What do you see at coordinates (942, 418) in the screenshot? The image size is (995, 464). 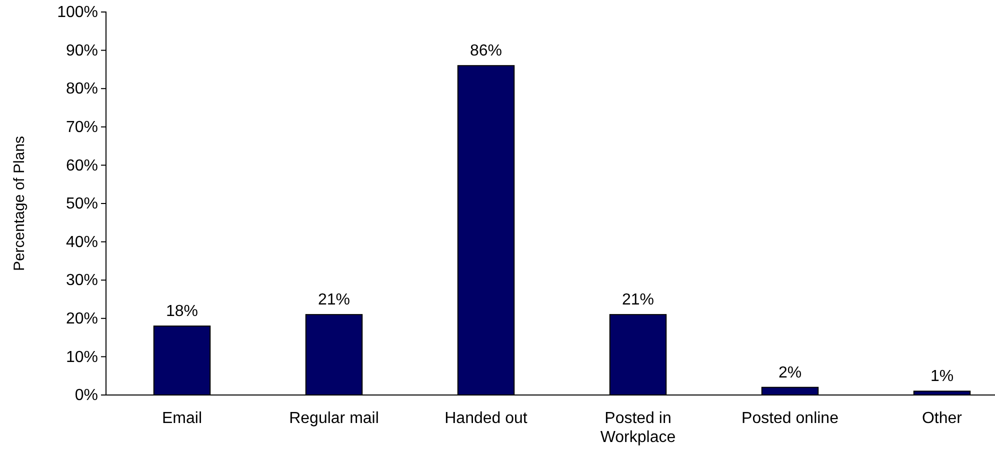 I see `x-tick-label: Other` at bounding box center [942, 418].